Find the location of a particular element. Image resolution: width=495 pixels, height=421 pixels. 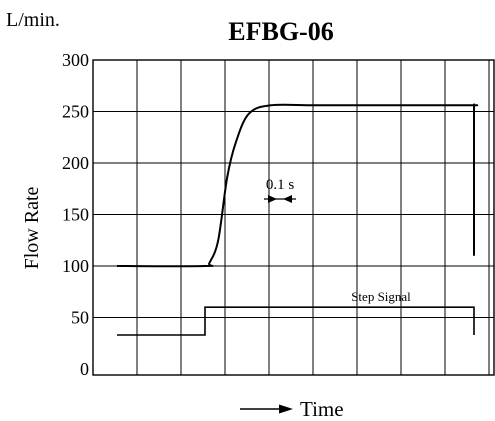

interval-annotation: 0.1 s is located at coordinates (280, 190).